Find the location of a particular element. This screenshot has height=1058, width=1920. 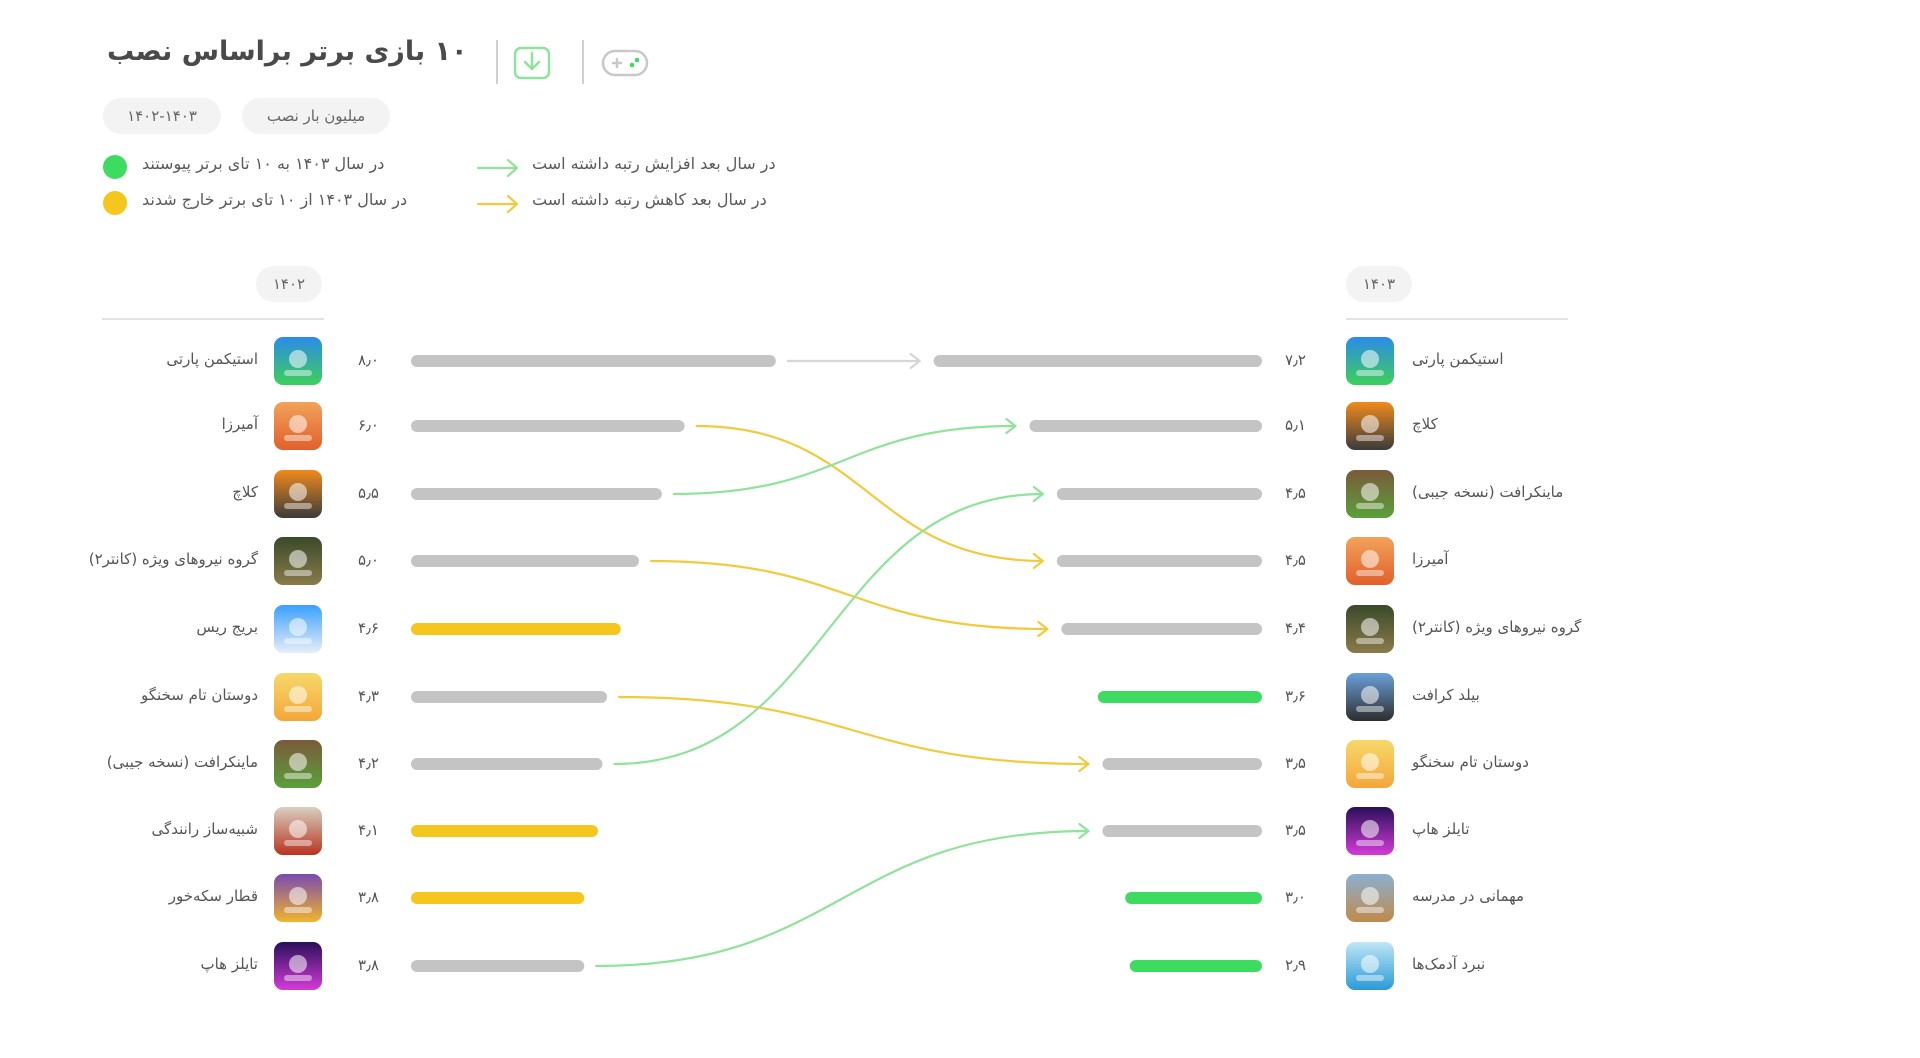

right-value-label: ۳٫۶ is located at coordinates (1295, 696).